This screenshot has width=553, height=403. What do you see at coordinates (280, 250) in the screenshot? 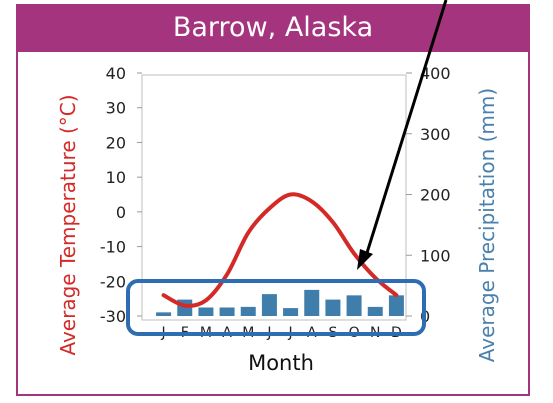
I see `temperature-line` at bounding box center [280, 250].